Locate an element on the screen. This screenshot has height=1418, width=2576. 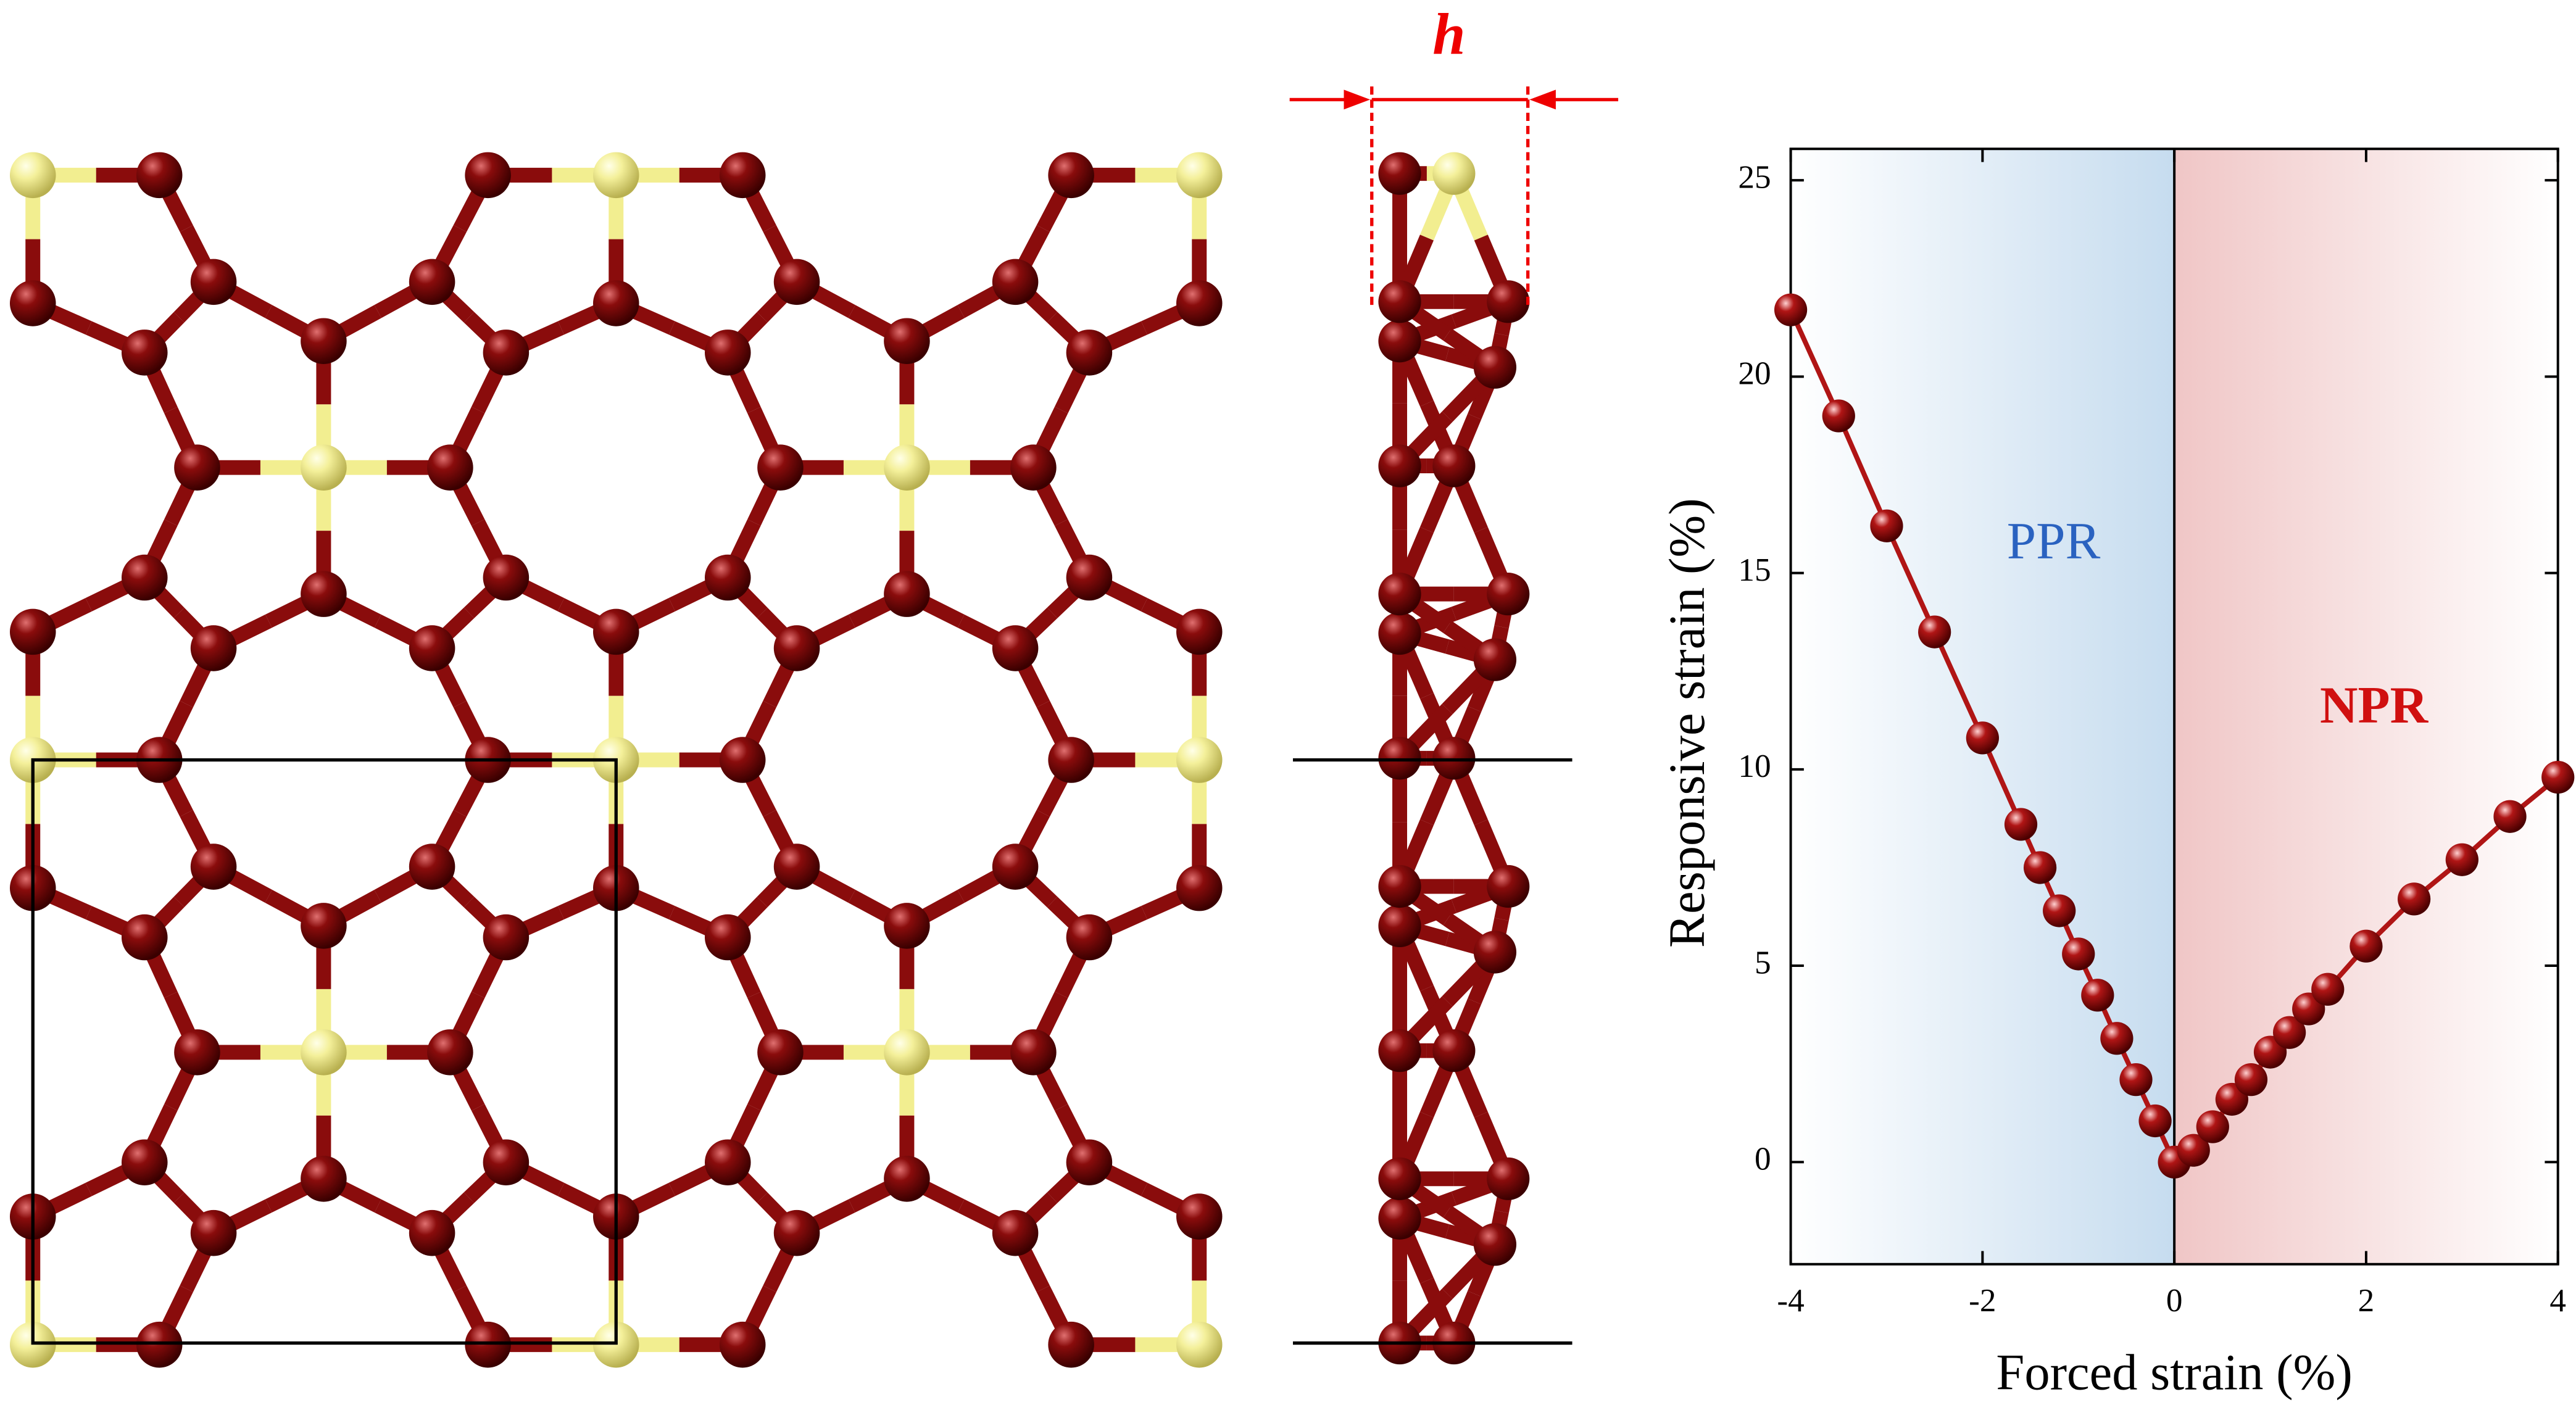
x-tick-label: 0 is located at coordinates (2174, 1300).